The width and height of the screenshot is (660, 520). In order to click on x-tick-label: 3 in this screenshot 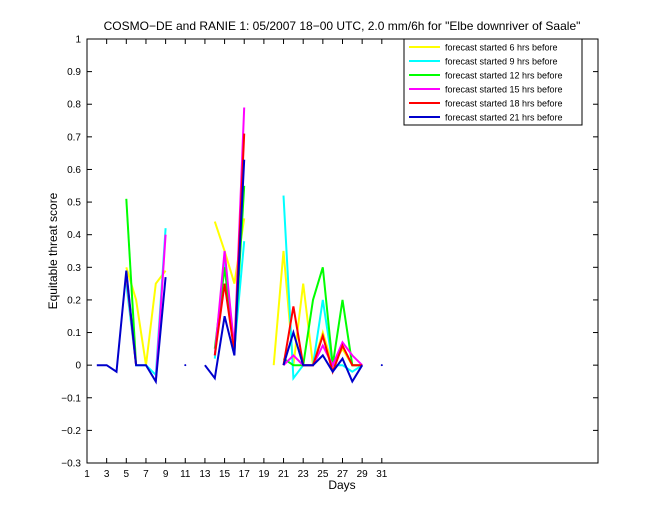, I will do `click(107, 474)`.